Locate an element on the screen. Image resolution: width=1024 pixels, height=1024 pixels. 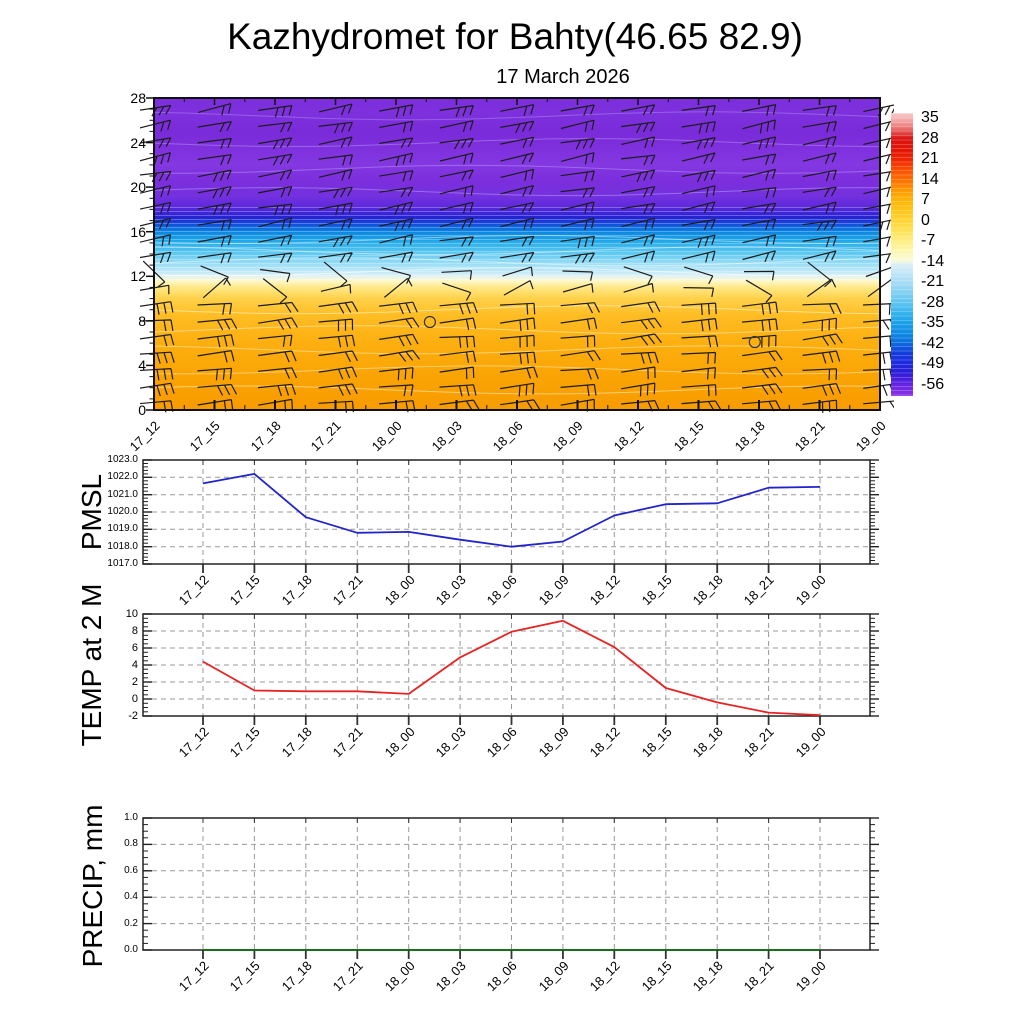
temp-x-tick-label: 18_06 is located at coordinates (502, 742).